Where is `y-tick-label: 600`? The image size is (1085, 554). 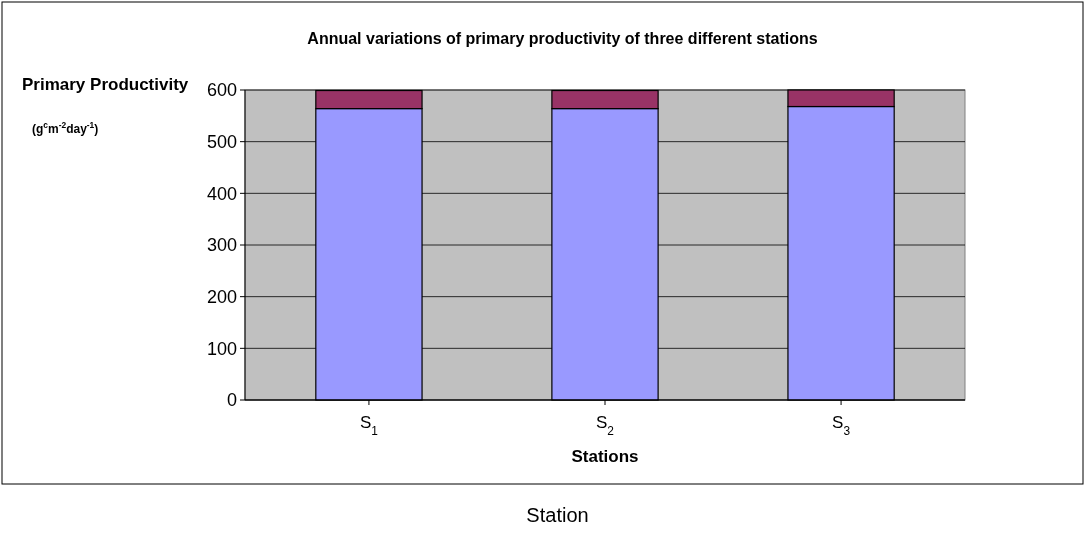
y-tick-label: 600 is located at coordinates (221, 90).